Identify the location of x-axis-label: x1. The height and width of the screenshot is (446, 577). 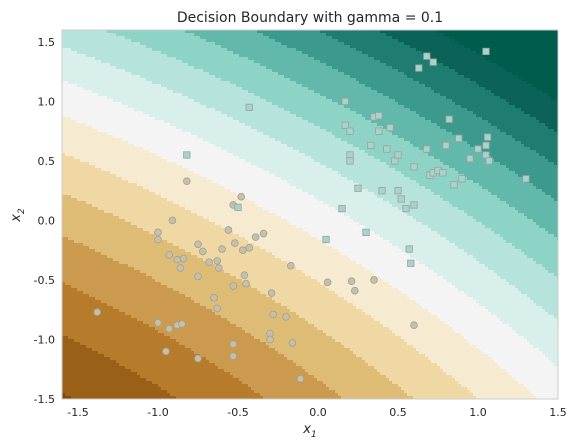
(309, 431).